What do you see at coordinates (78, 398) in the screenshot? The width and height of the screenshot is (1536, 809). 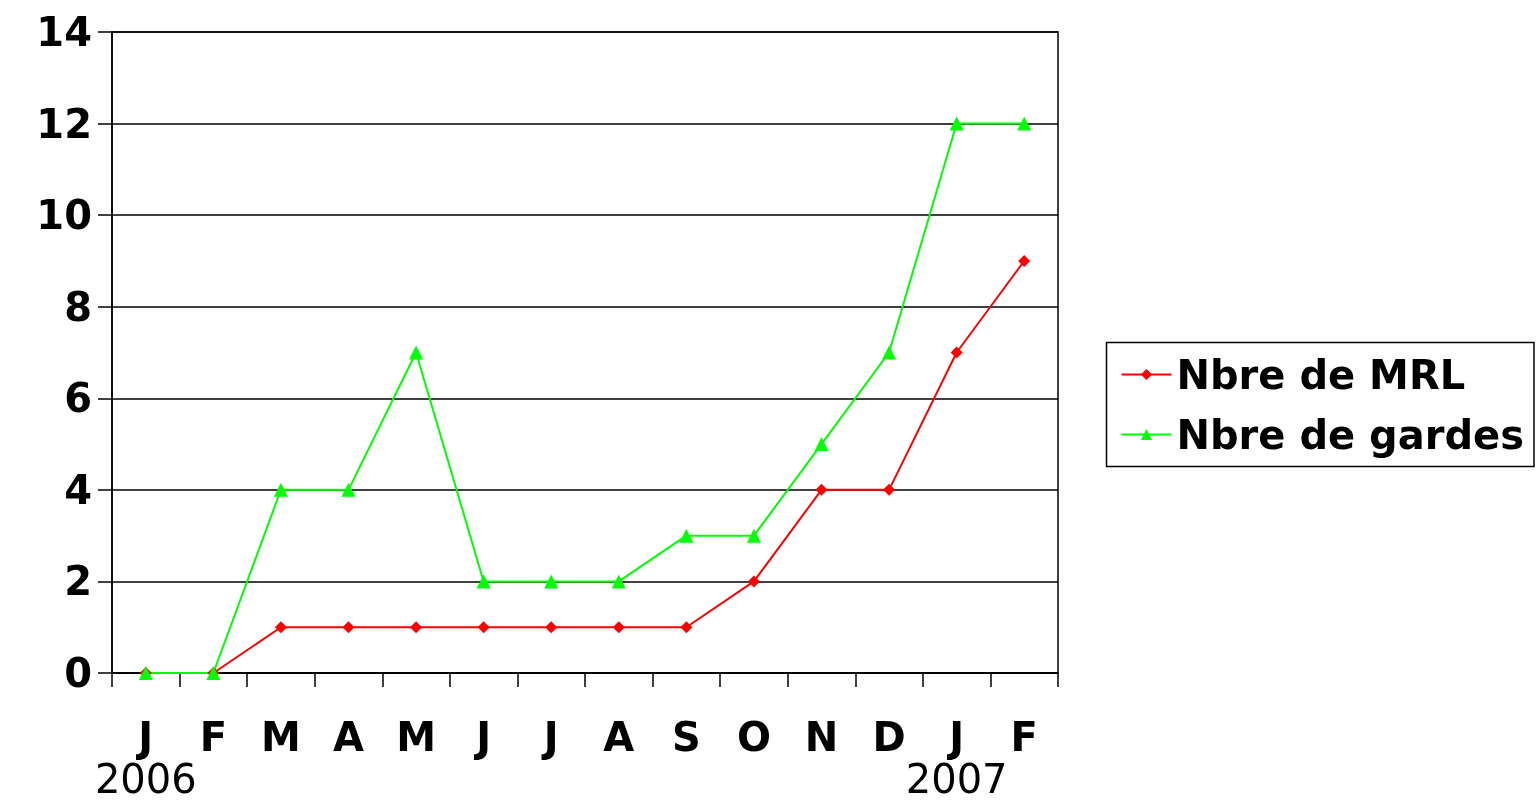 I see `y-tick-label: 6` at bounding box center [78, 398].